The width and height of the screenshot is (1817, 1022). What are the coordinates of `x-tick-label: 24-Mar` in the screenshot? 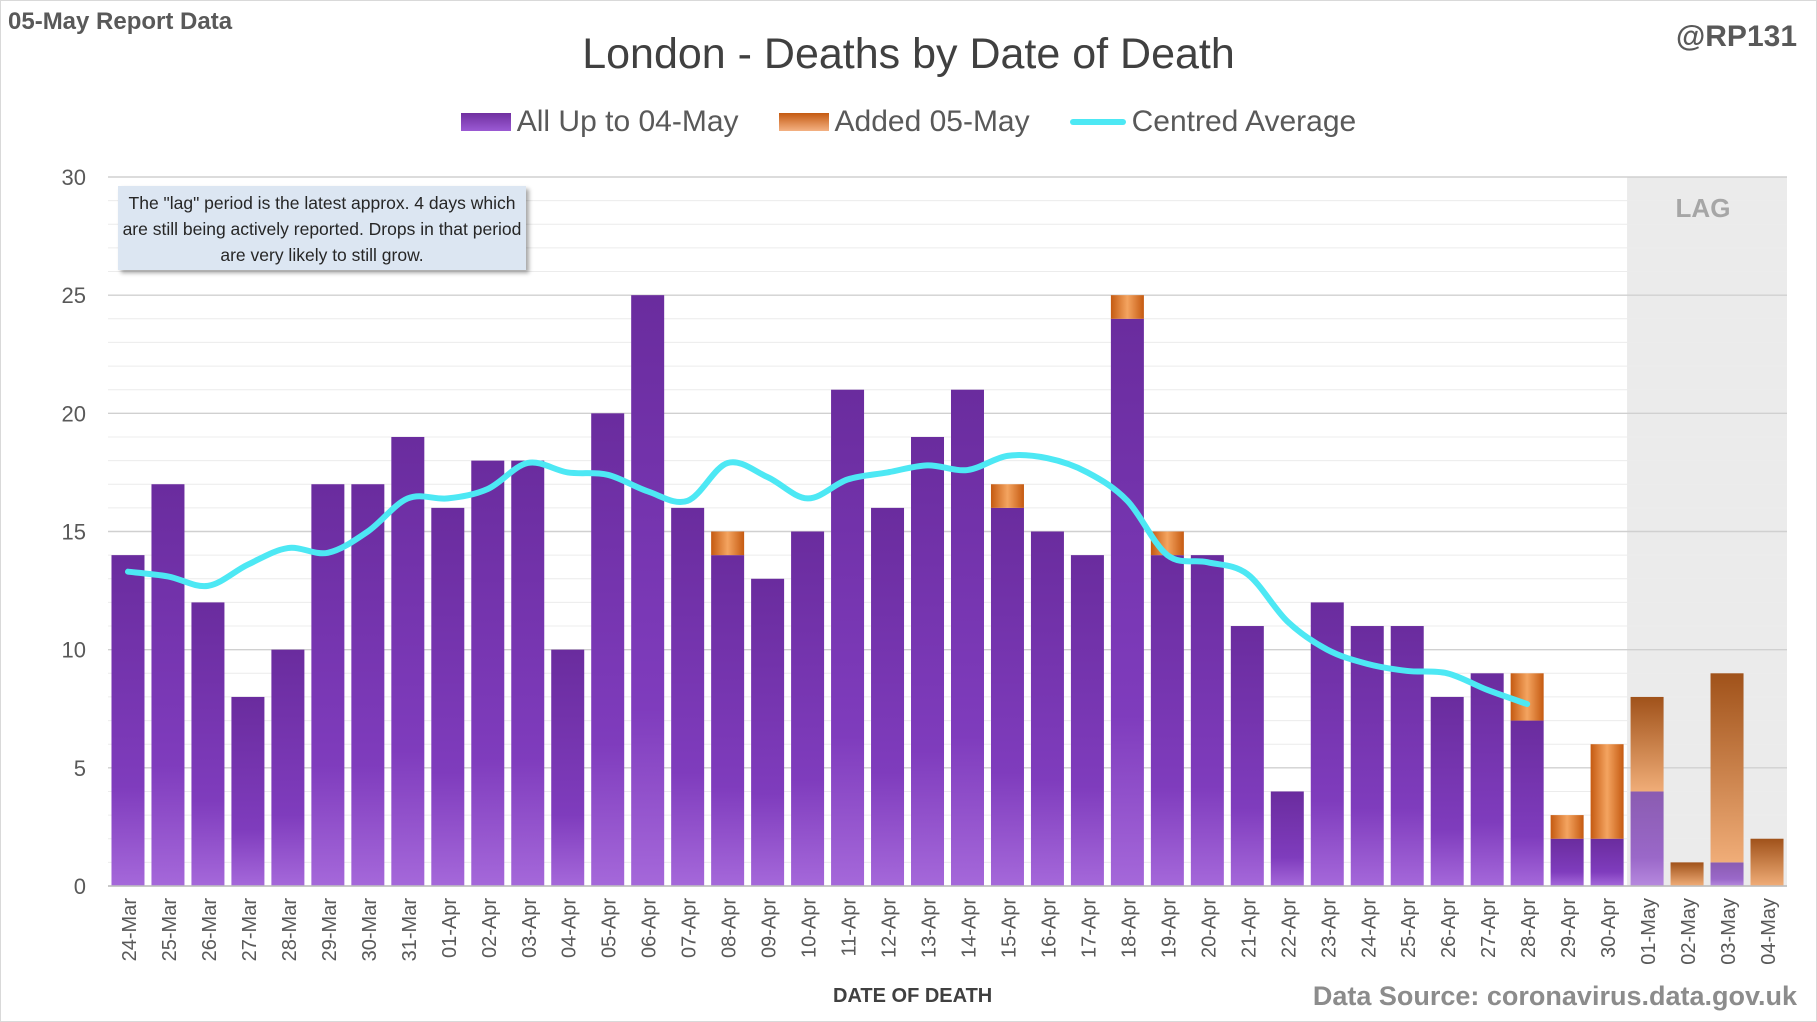 It's located at (130, 930).